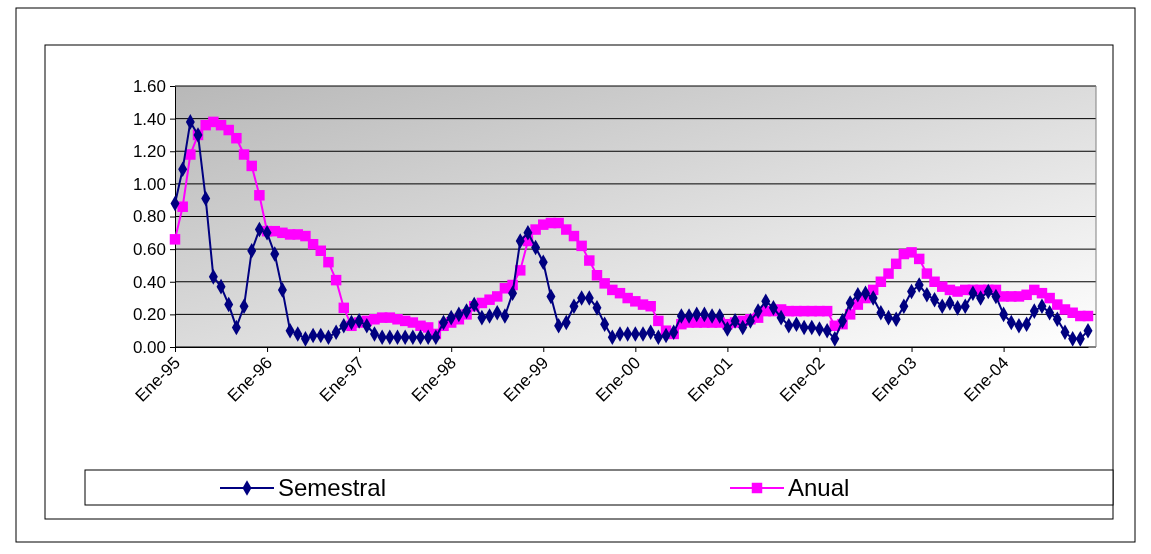 The height and width of the screenshot is (554, 1151). What do you see at coordinates (149, 184) in the screenshot?
I see `y-tick-label: 1.00` at bounding box center [149, 184].